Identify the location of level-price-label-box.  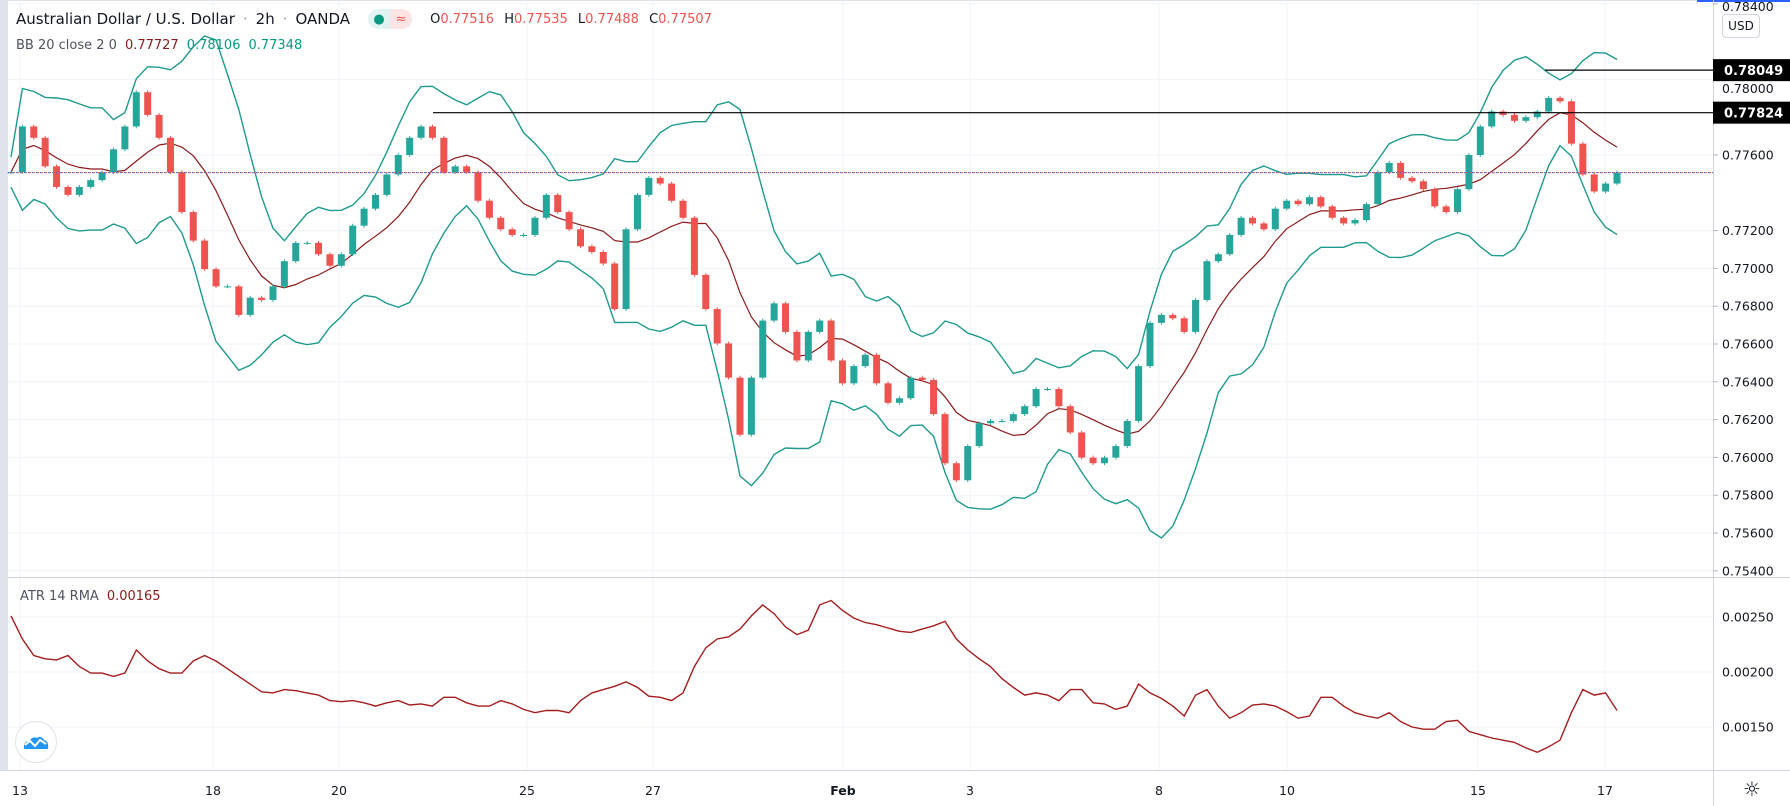
(1751, 112).